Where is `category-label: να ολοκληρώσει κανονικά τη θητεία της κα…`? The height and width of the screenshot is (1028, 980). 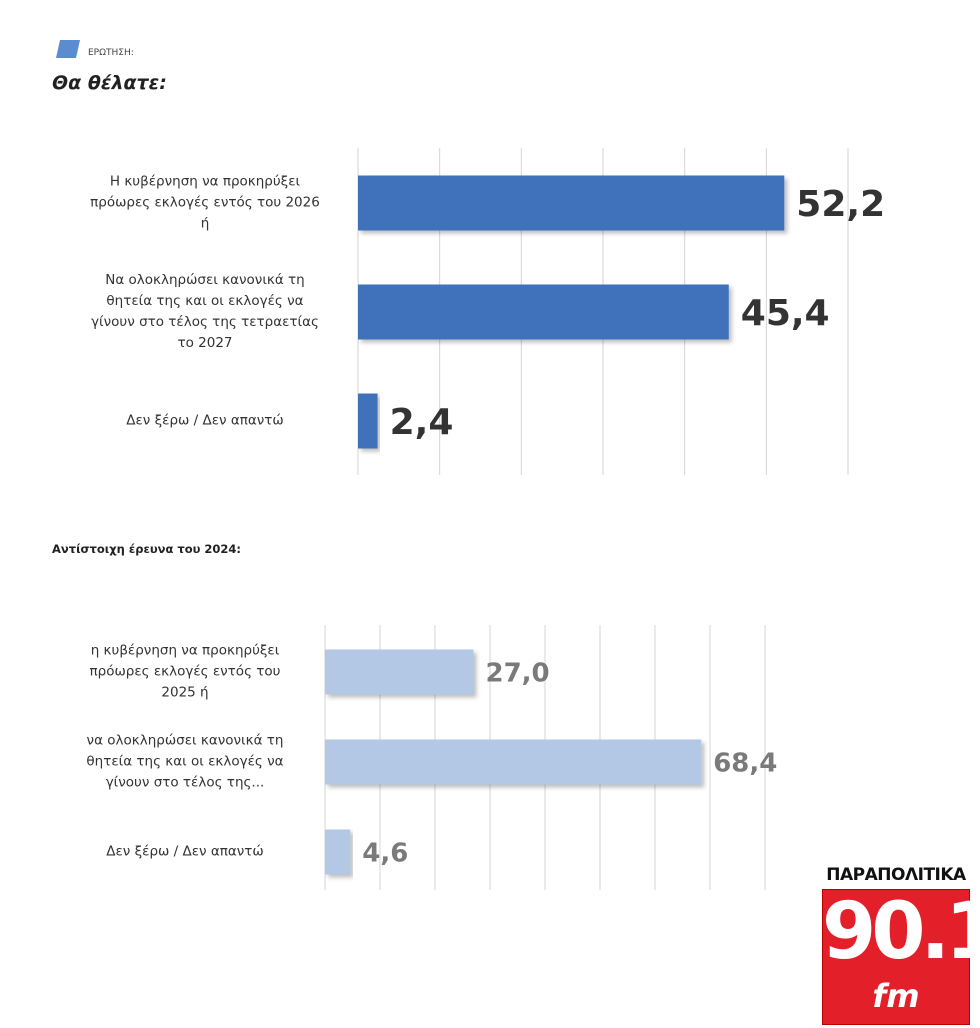 category-label: να ολοκληρώσει κανονικά τη θητεία της κα… is located at coordinates (185, 761).